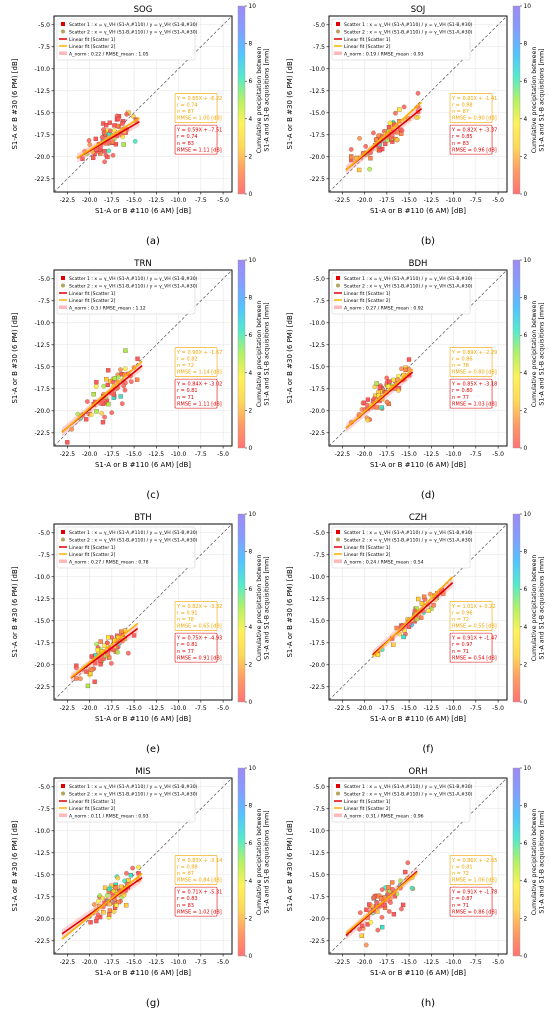  I want to click on chart-title: TRN, so click(142, 264).